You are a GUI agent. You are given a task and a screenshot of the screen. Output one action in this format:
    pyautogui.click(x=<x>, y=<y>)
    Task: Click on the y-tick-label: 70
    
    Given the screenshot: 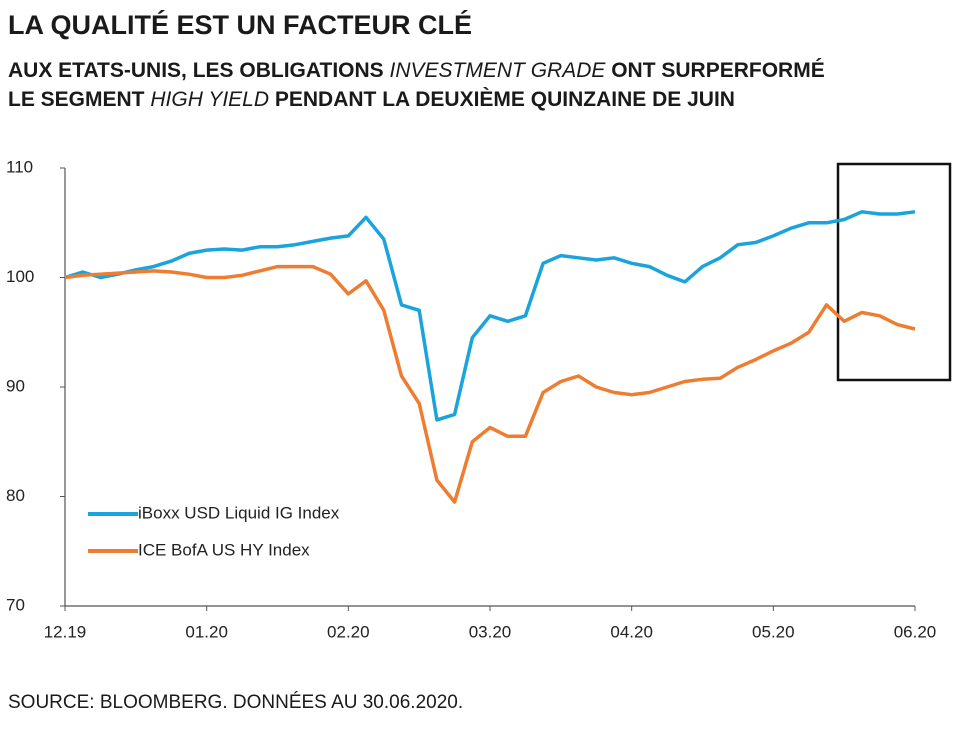 What is the action you would take?
    pyautogui.click(x=15, y=604)
    